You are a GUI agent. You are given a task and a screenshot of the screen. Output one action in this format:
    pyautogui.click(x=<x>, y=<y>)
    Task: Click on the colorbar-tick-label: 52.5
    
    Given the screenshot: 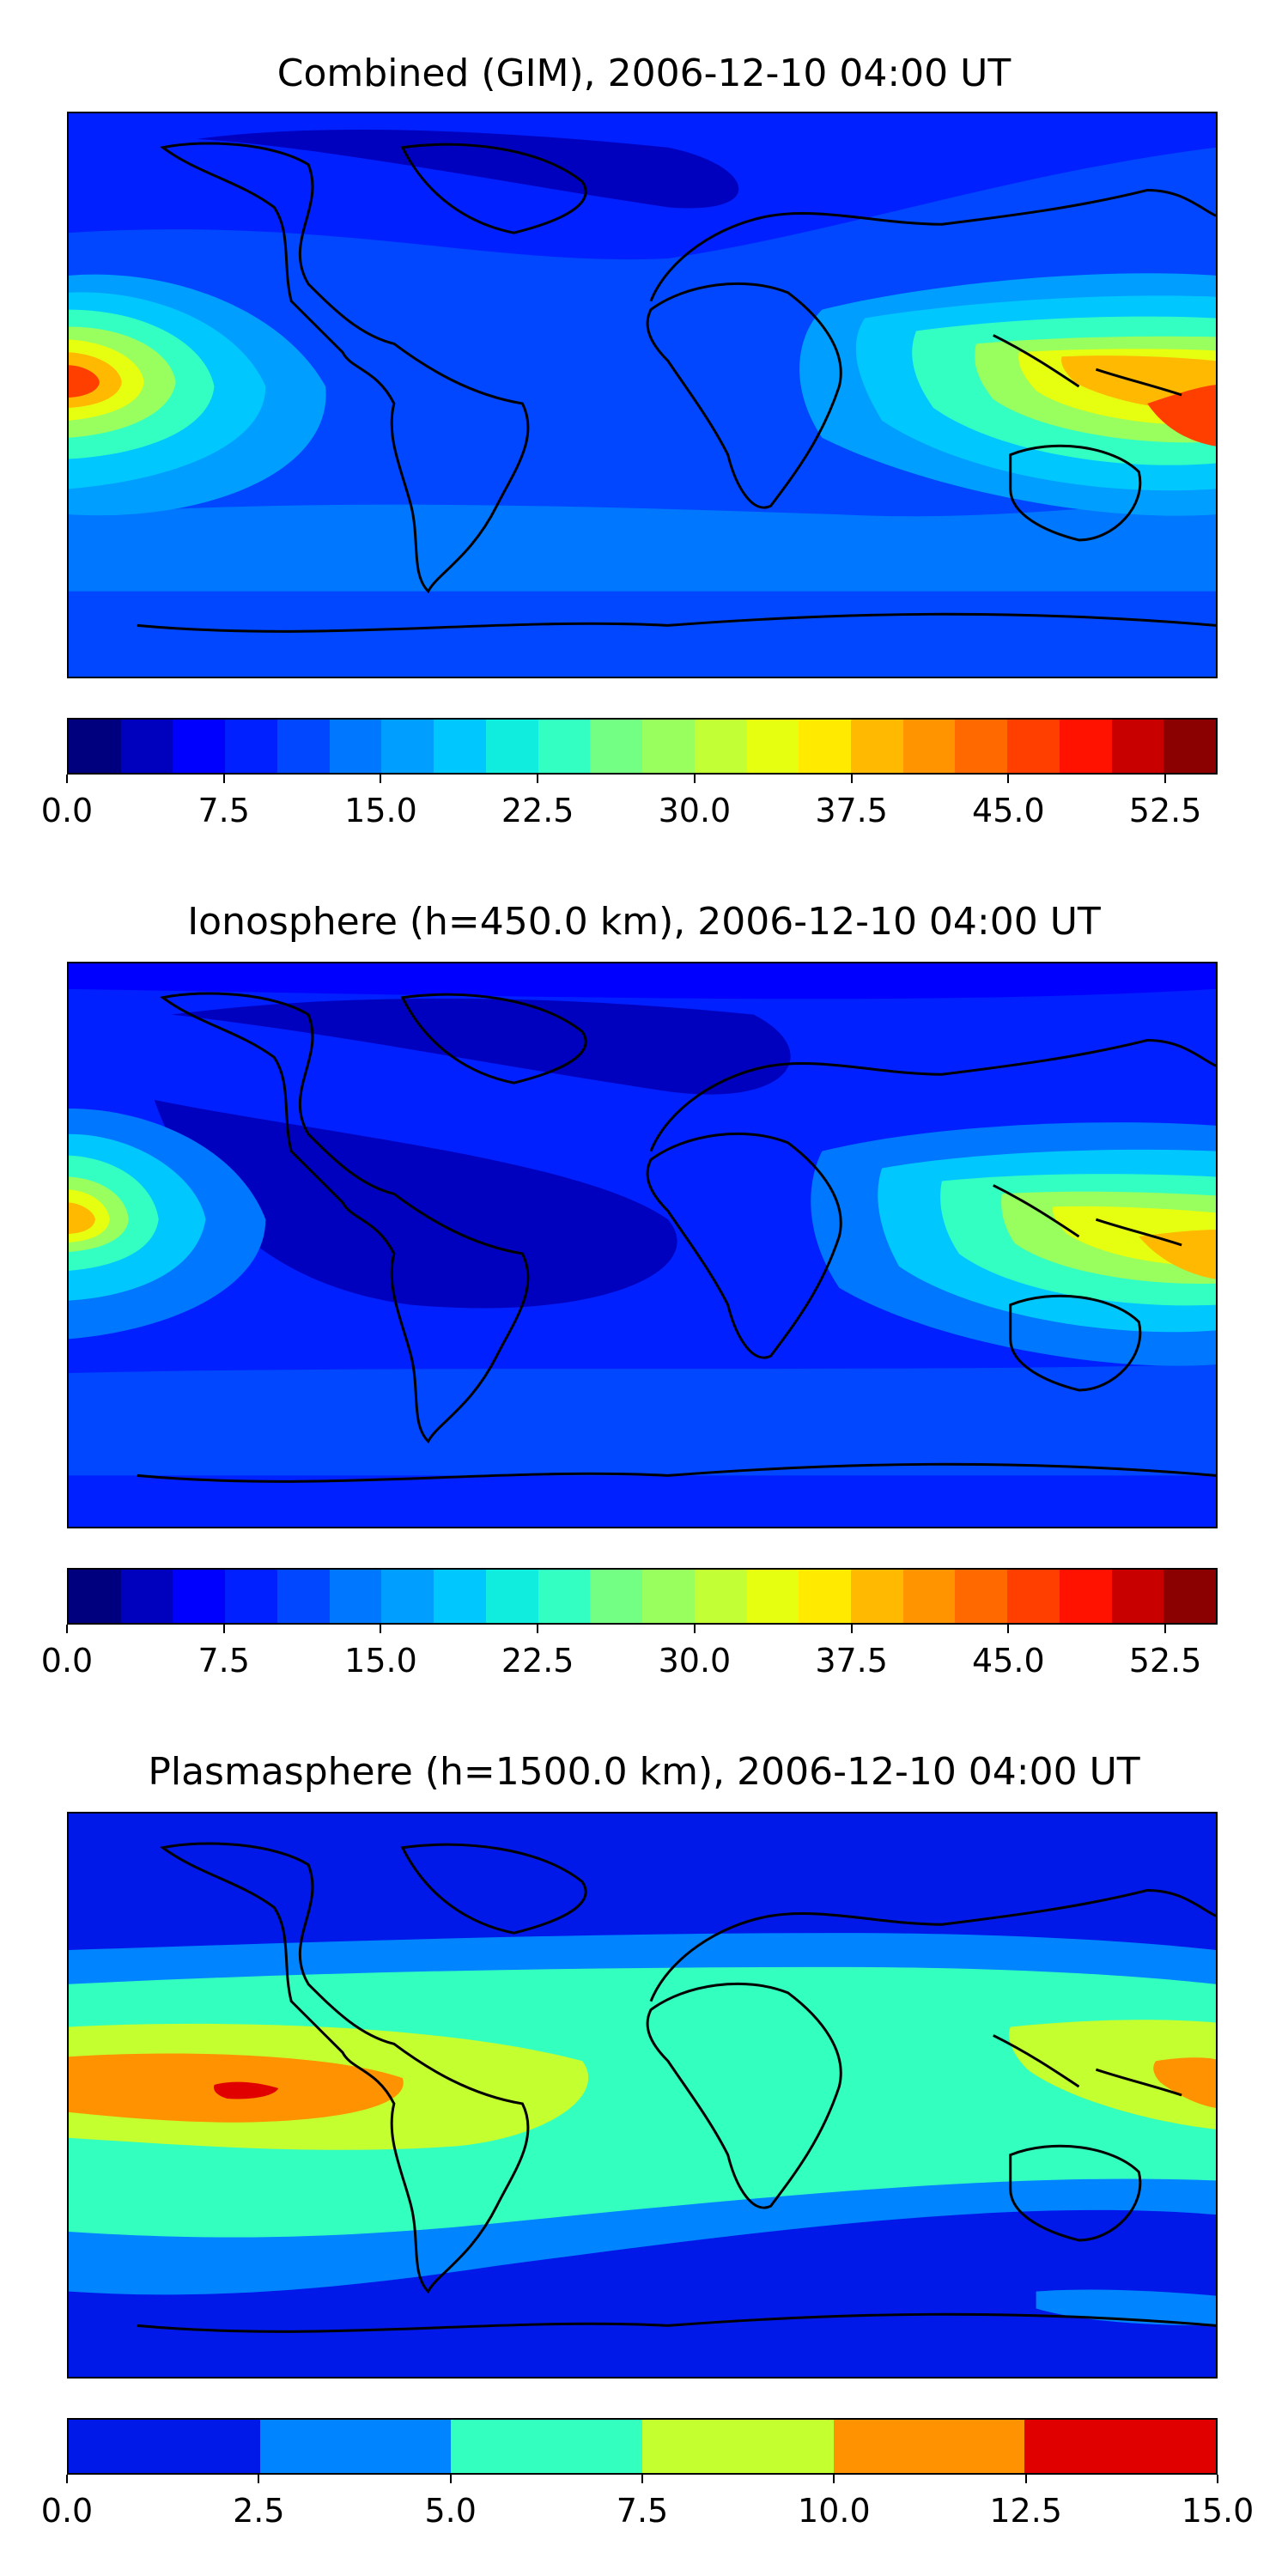 What is the action you would take?
    pyautogui.click(x=1165, y=1661)
    